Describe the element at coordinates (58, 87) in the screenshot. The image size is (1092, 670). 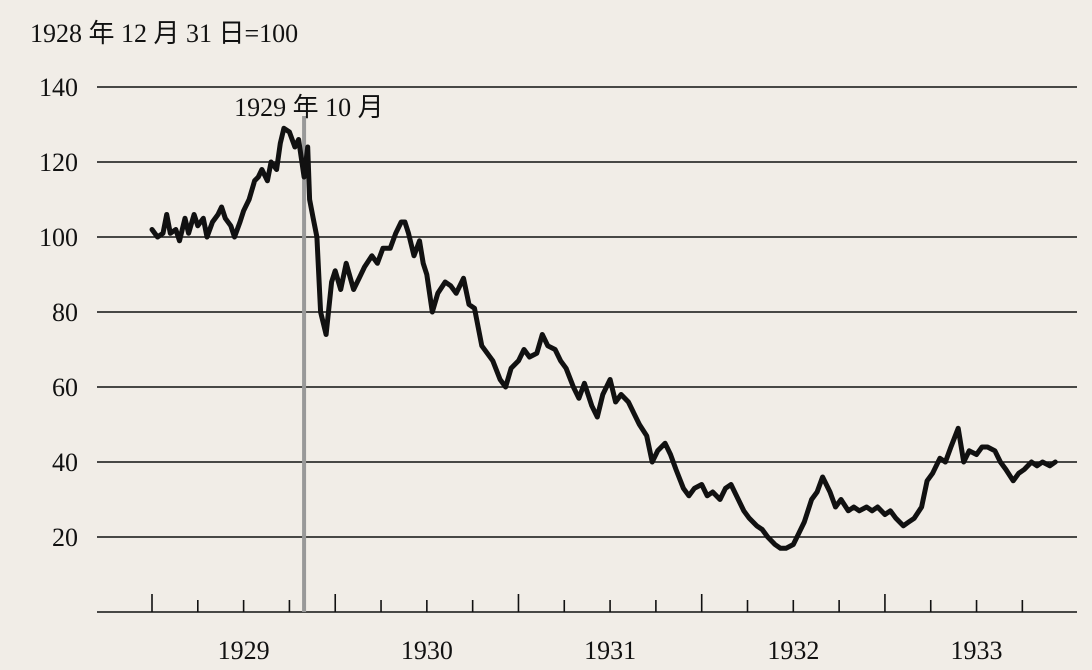
I see `y-tick-label: 140` at that location.